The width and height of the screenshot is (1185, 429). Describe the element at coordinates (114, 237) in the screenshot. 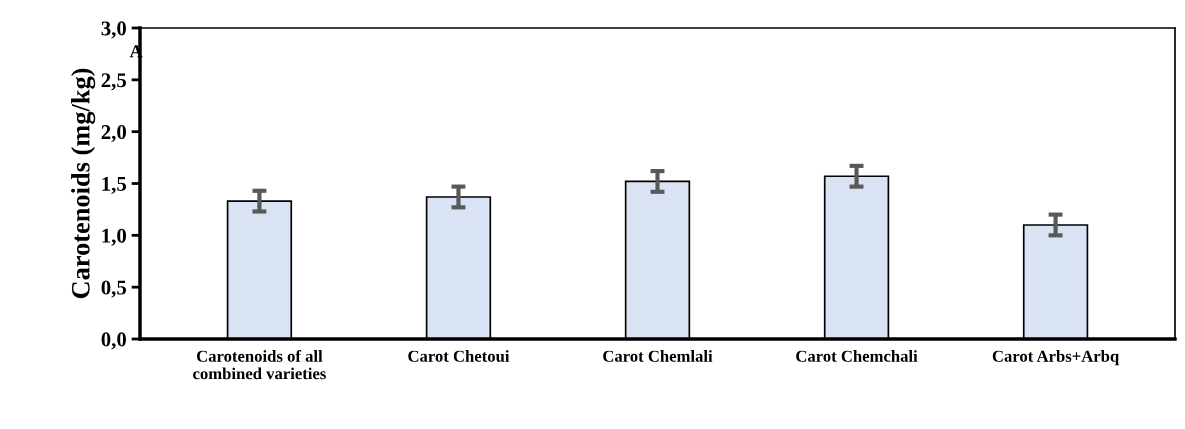

I see `y-tick-label: 1,0` at that location.